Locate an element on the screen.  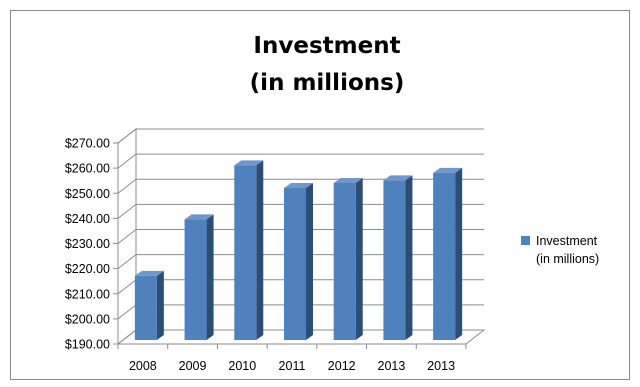
x-tick-label: 2008 is located at coordinates (143, 366).